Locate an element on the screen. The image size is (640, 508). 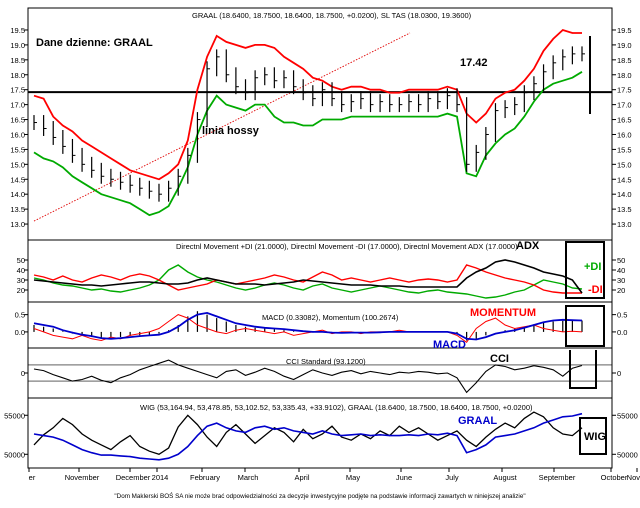
xtick-label-6: April is located at coordinates (301, 477).